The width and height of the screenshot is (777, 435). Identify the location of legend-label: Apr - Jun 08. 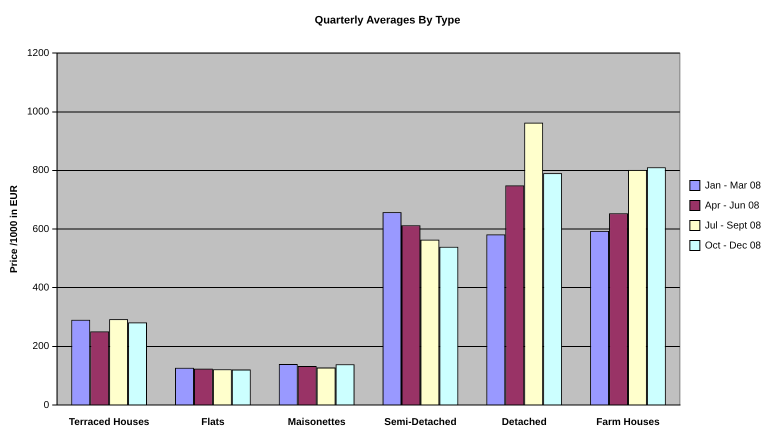
(732, 206).